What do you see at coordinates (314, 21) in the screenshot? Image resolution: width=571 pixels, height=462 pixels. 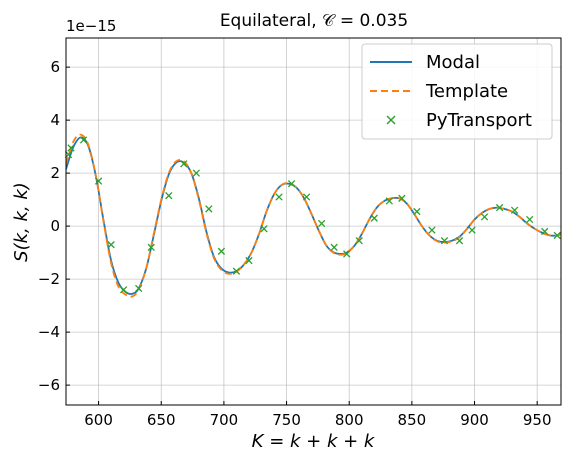 I see `chart-title: Equilateral, 𝒞 = 0.035` at bounding box center [314, 21].